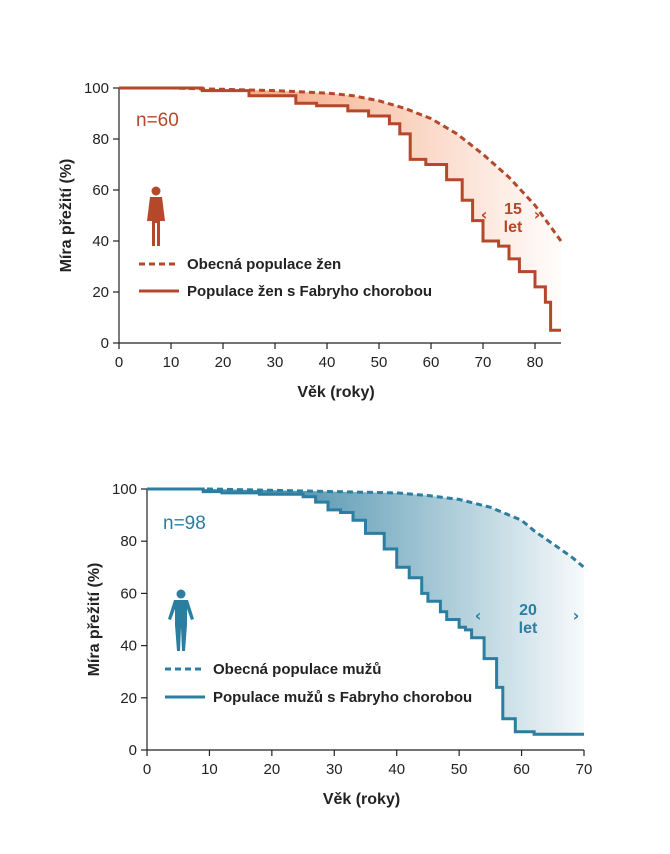  Describe the element at coordinates (535, 362) in the screenshot. I see `x-tick-label: 80` at that location.